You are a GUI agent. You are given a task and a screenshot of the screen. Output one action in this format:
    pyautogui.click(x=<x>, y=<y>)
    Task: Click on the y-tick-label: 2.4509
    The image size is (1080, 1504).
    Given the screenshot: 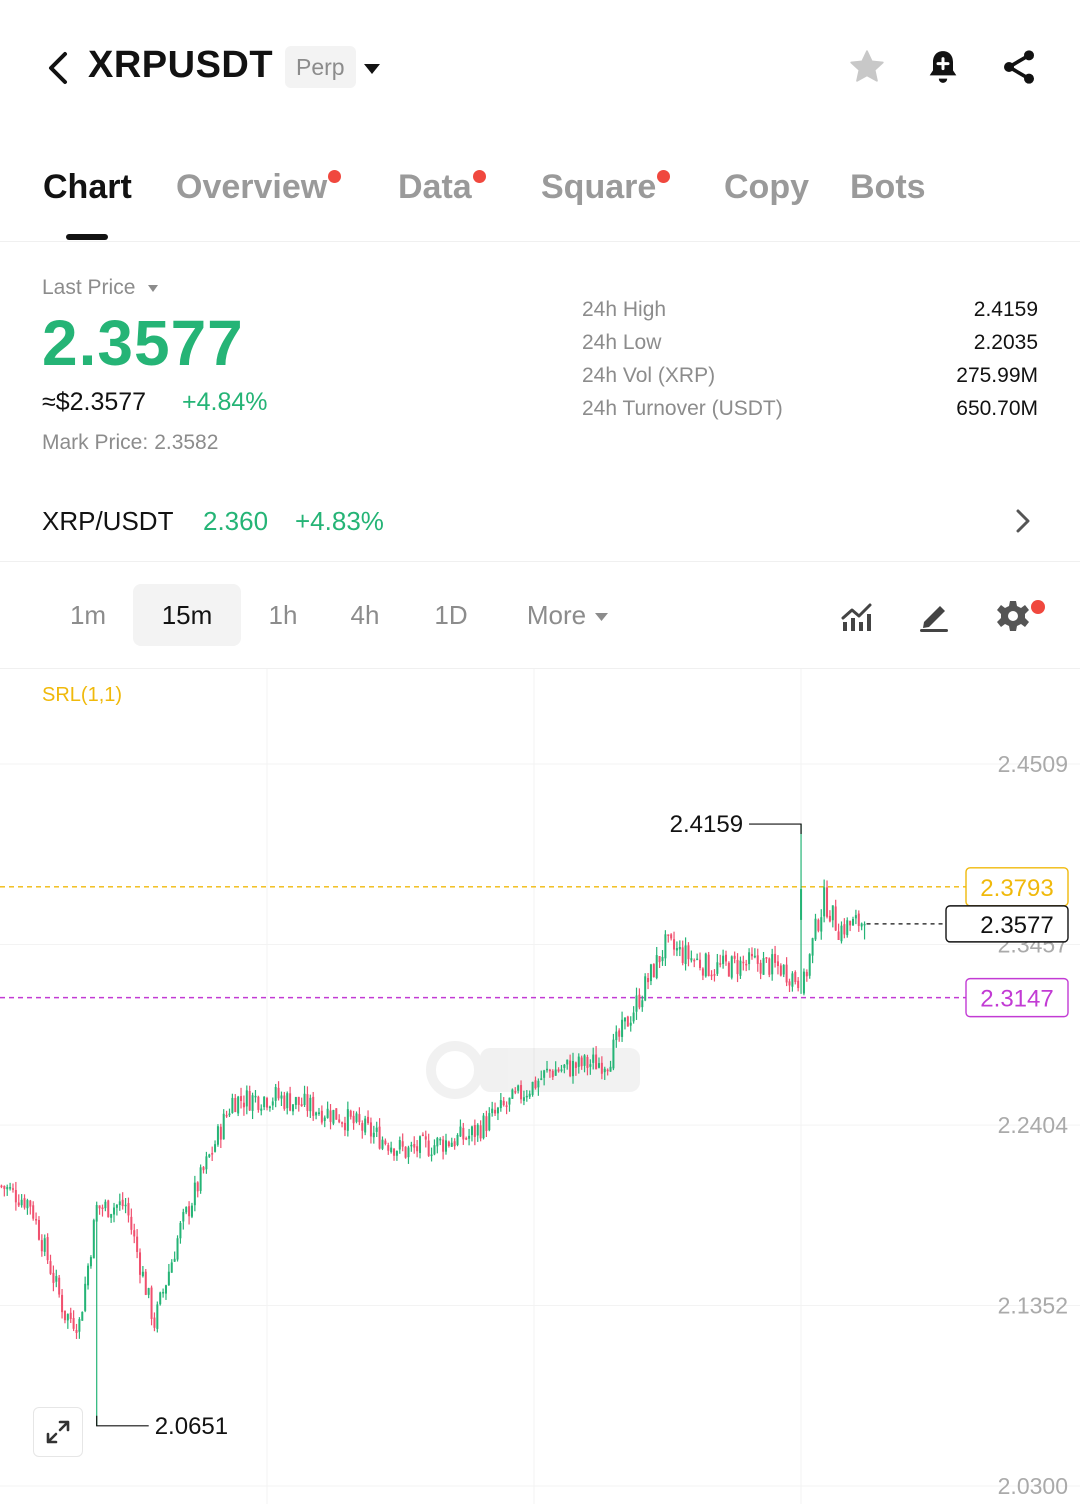 What is the action you would take?
    pyautogui.click(x=1033, y=764)
    